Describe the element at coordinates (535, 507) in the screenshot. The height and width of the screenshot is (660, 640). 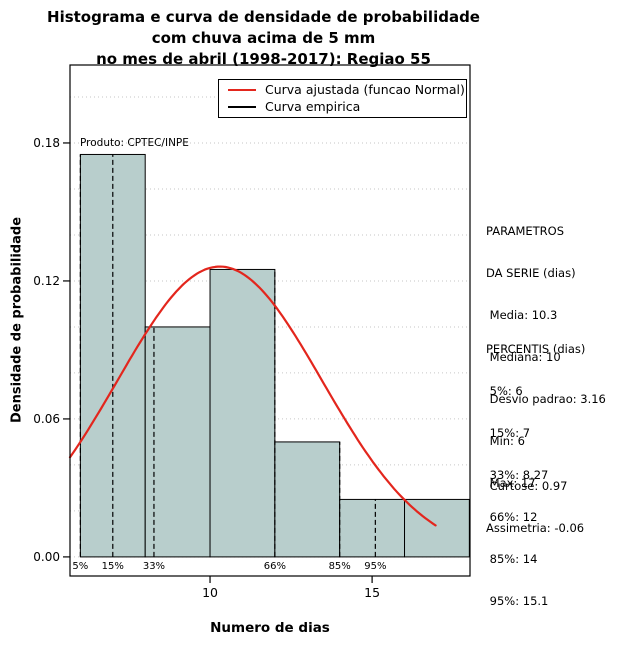
I see `moments-panel: Curtose: 0.97 Assimetria: -0.06` at that location.